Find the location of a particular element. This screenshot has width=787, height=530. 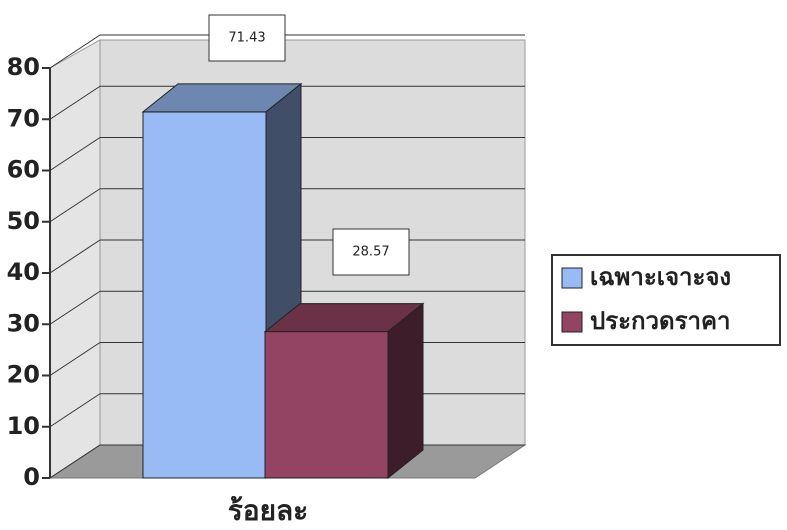

value-label: 71.43 is located at coordinates (246, 38).